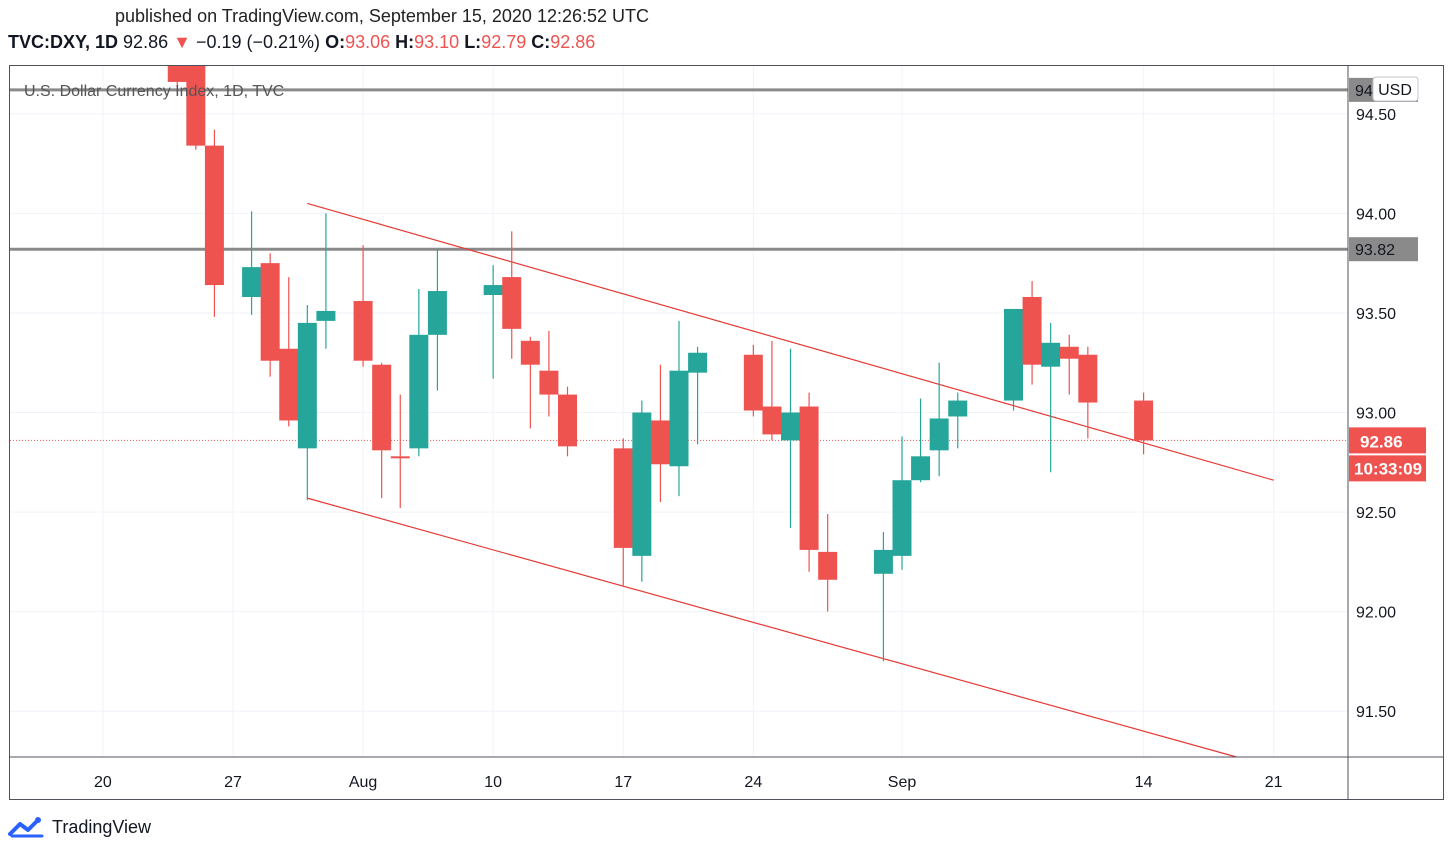 The width and height of the screenshot is (1454, 856). I want to click on last-price-label: 92.86, so click(1381, 441).